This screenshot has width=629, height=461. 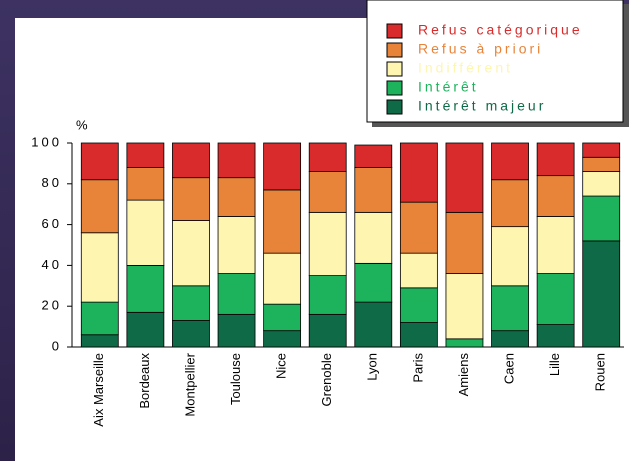 I want to click on x-tick-label: Aix Marseille, so click(x=98, y=390).